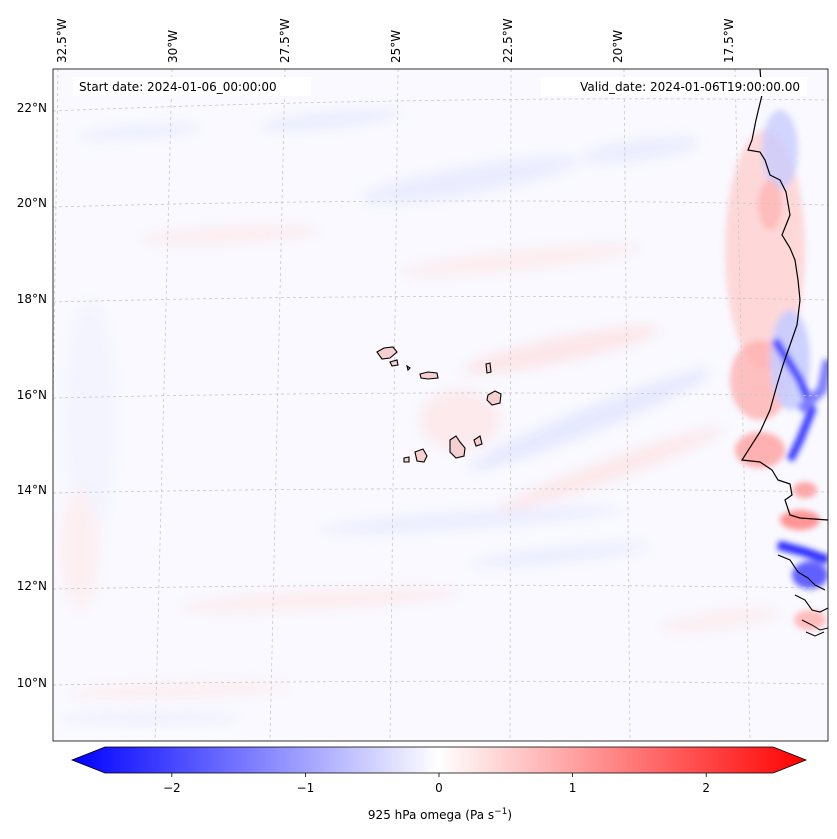 This screenshot has height=839, width=837. What do you see at coordinates (508, 40) in the screenshot?
I see `lon-label-22-5w: 22.5°W` at bounding box center [508, 40].